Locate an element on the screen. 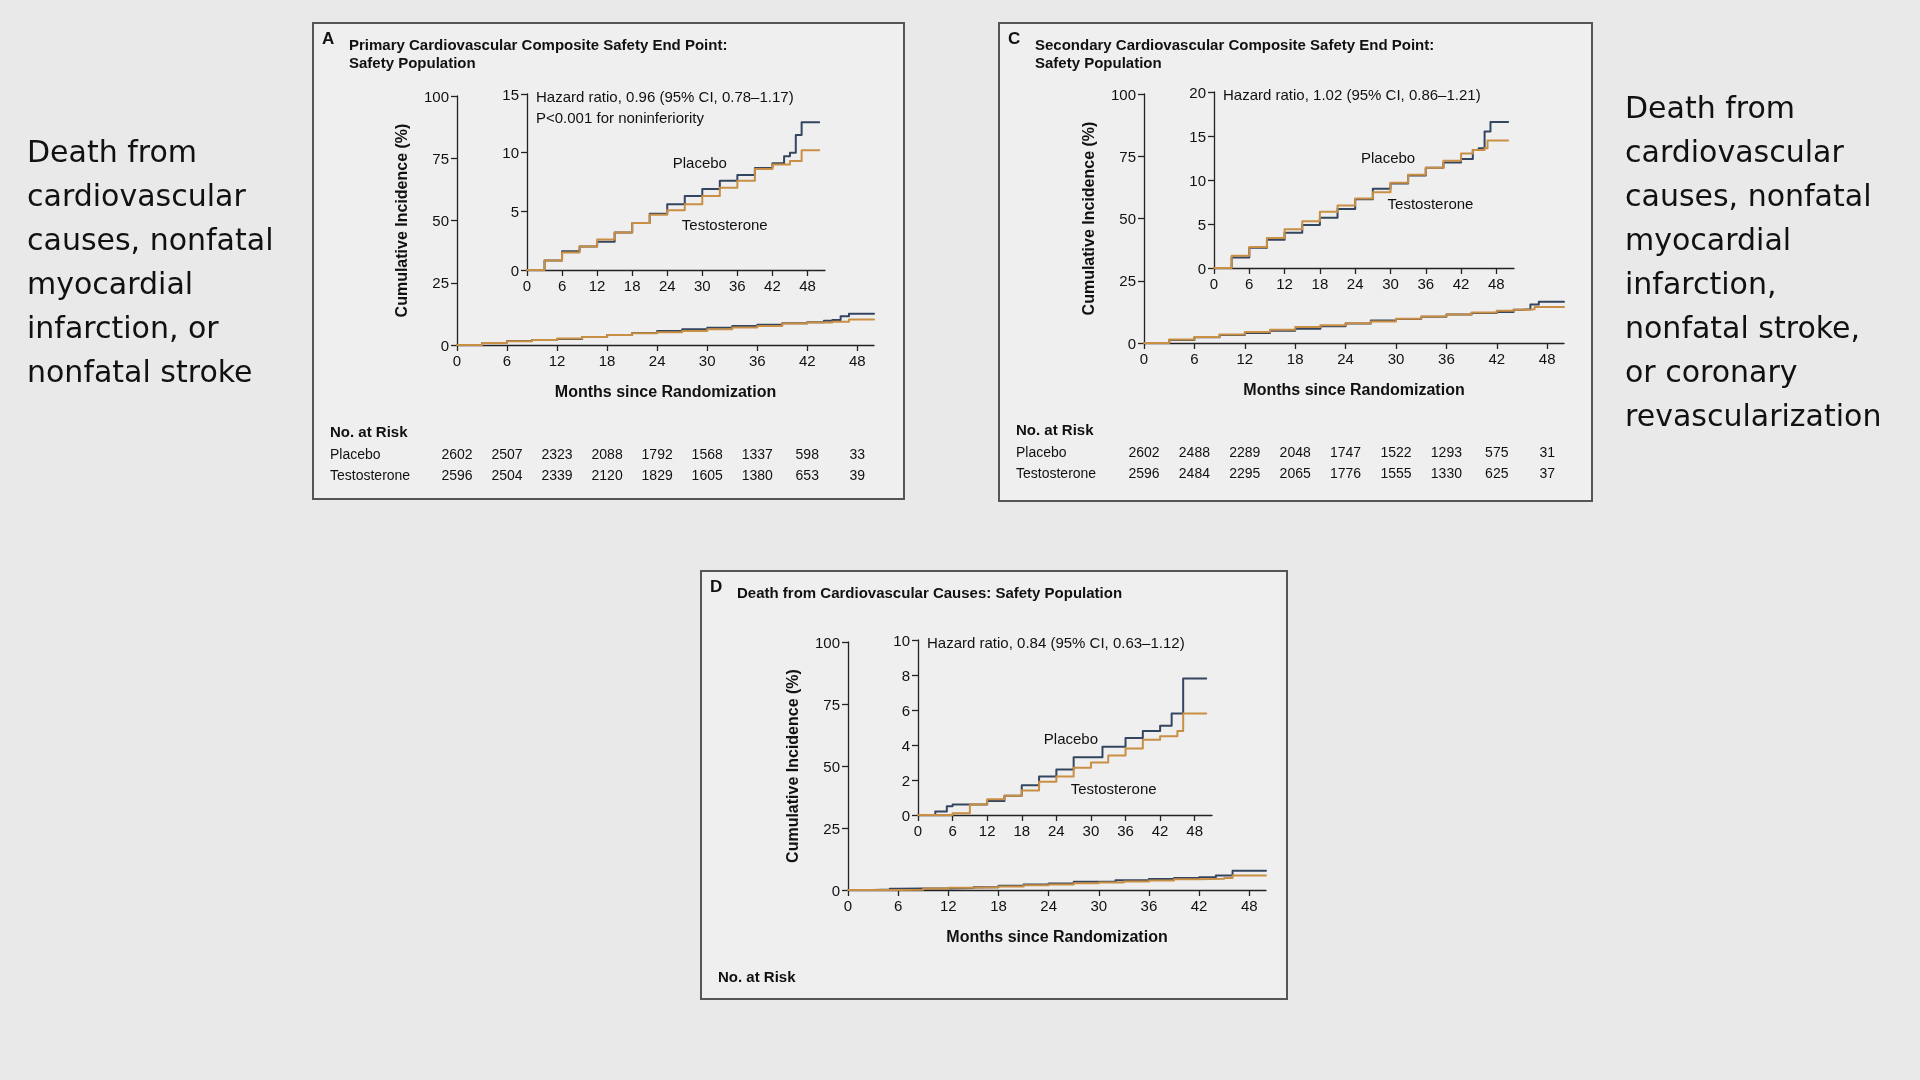 This screenshot has height=1080, width=1920. chart-title: Primary Cardiovascular Composite Safety End Point: Safety Population is located at coordinates (540, 53).